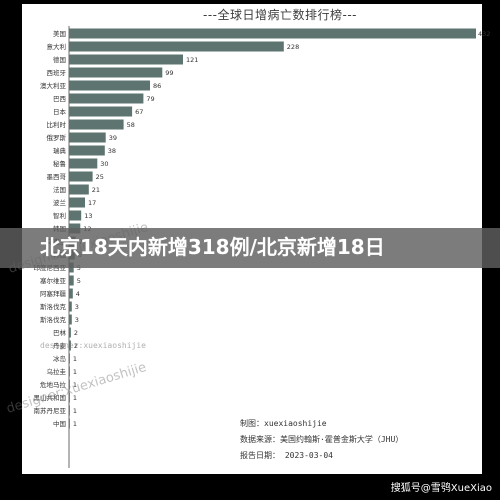 Image resolution: width=500 pixels, height=500 pixels. Describe the element at coordinates (131, 125) in the screenshot. I see `value-label: 58` at that location.